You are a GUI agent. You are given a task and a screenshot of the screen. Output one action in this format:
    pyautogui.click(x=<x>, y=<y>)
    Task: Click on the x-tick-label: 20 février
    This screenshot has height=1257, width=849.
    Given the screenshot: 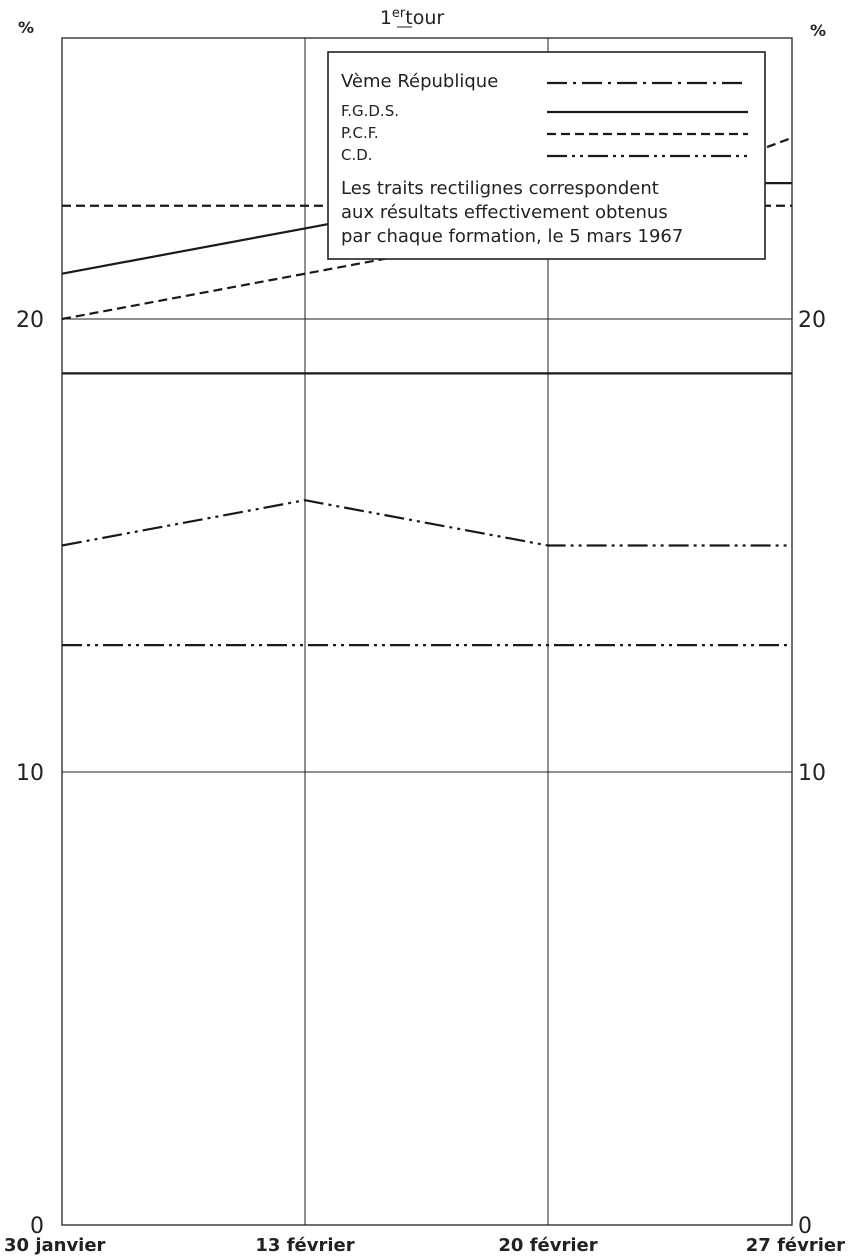 What is the action you would take?
    pyautogui.click(x=547, y=1245)
    